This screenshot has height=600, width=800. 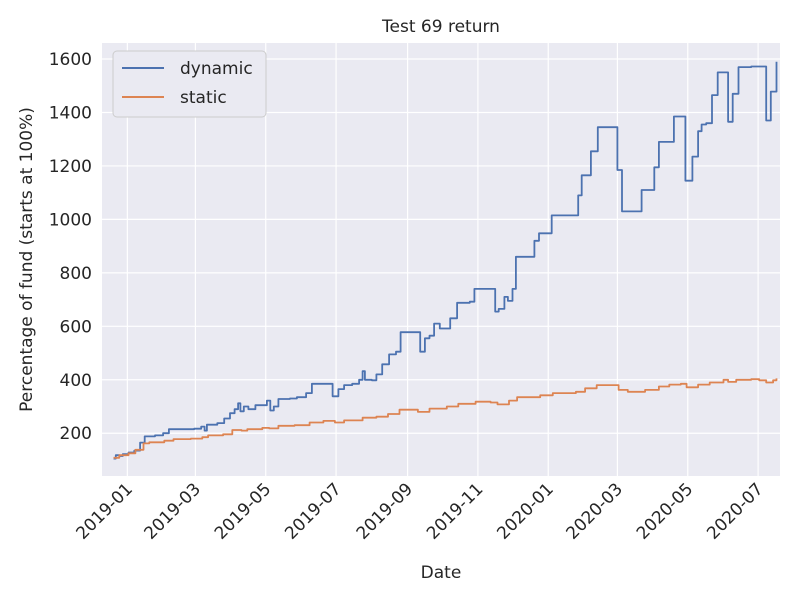 What do you see at coordinates (70, 113) in the screenshot?
I see `y-tick-label: 1400` at bounding box center [70, 113].